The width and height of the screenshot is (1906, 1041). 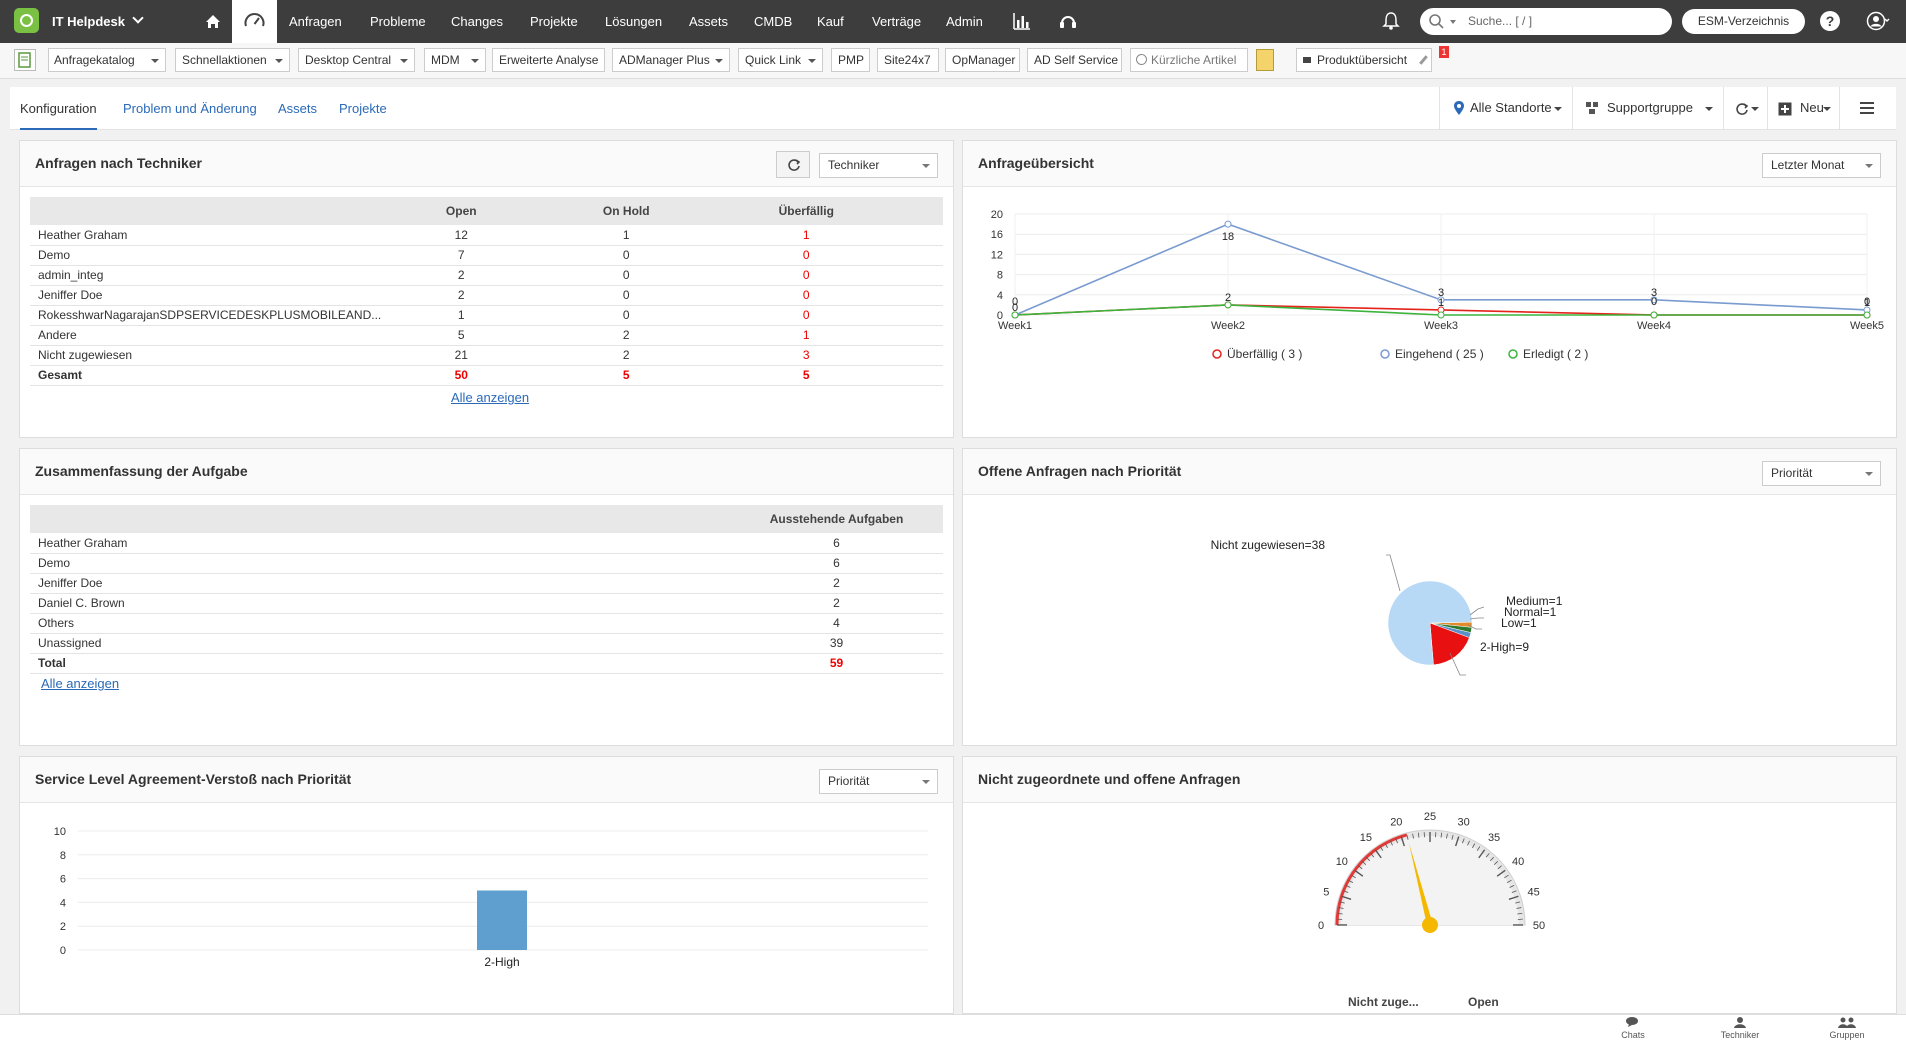 What do you see at coordinates (1821, 165) in the screenshot?
I see `period-filter: Letzter Monat` at bounding box center [1821, 165].